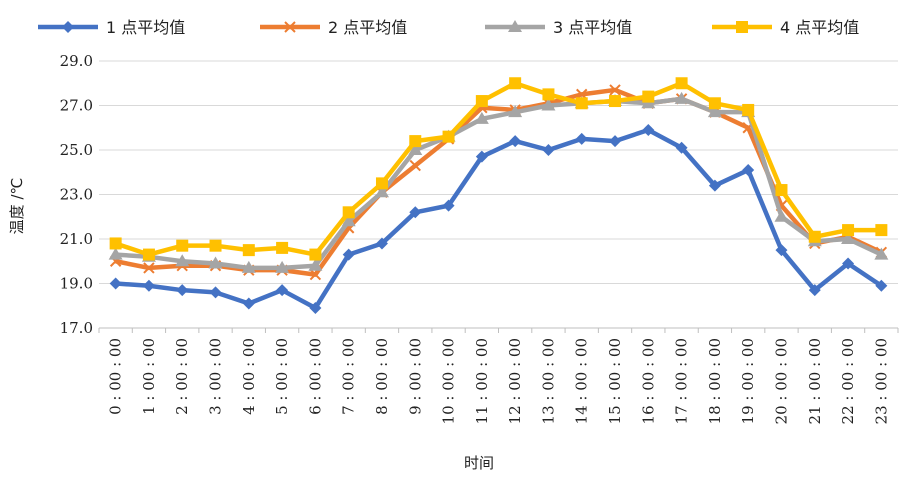 The height and width of the screenshot is (483, 914). I want to click on x-tick-label: 12 : 00 : 00, so click(515, 381).